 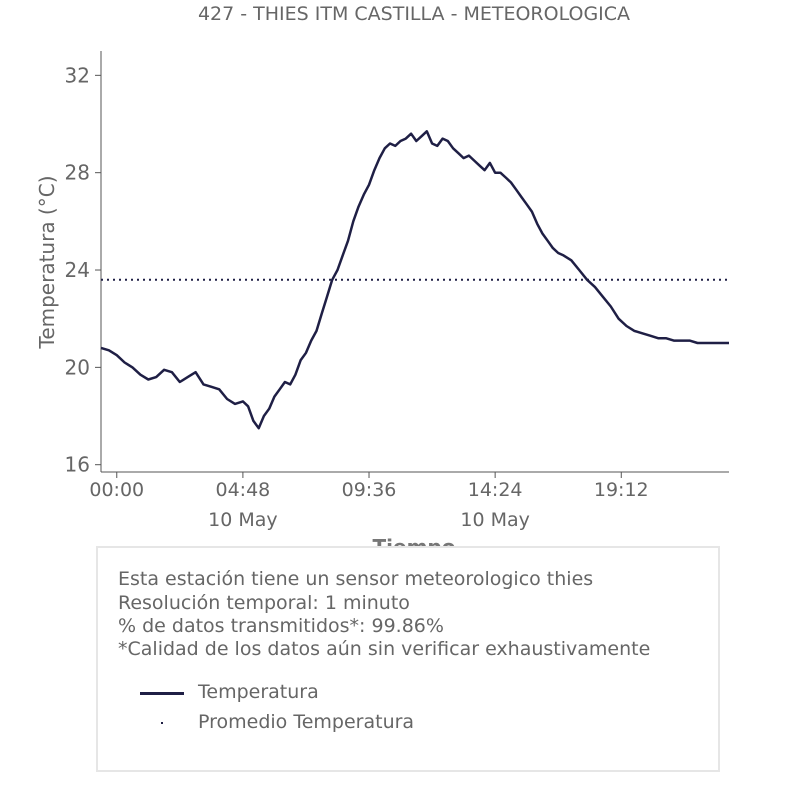 I want to click on x-tick-label: 19:12, so click(x=621, y=490).